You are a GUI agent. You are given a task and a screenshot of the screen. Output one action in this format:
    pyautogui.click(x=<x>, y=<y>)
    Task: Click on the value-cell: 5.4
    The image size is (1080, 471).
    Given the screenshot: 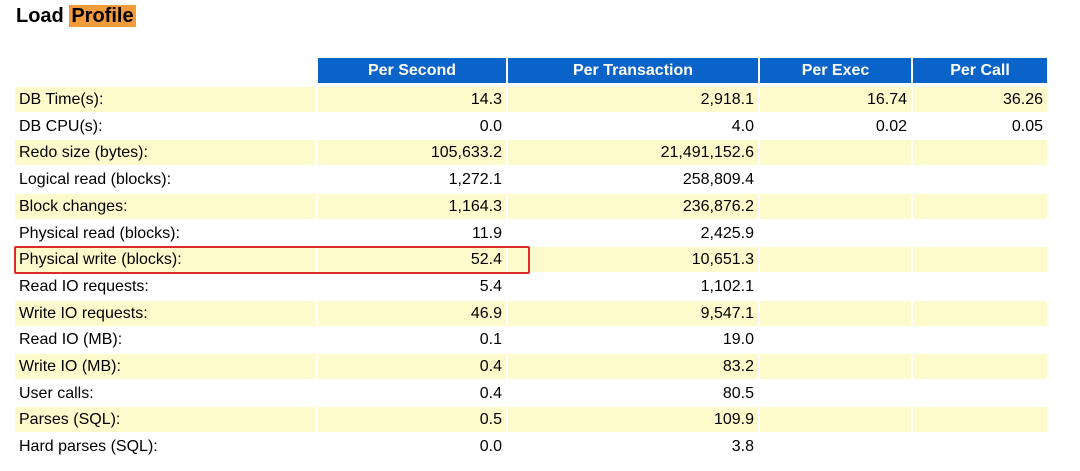 What is the action you would take?
    pyautogui.click(x=490, y=286)
    